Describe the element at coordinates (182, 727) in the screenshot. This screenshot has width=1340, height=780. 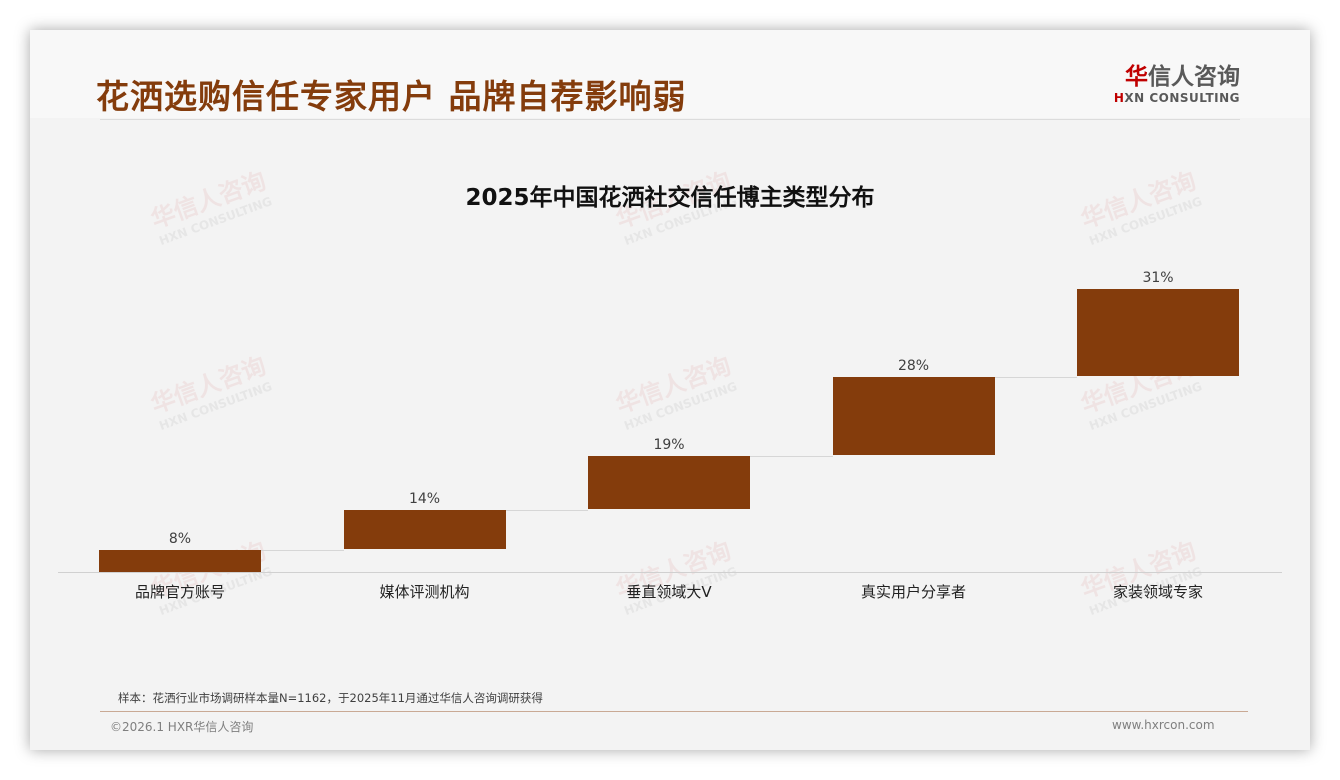
I see `copyright-text: ©2026.1 HXR华信人咨询` at that location.